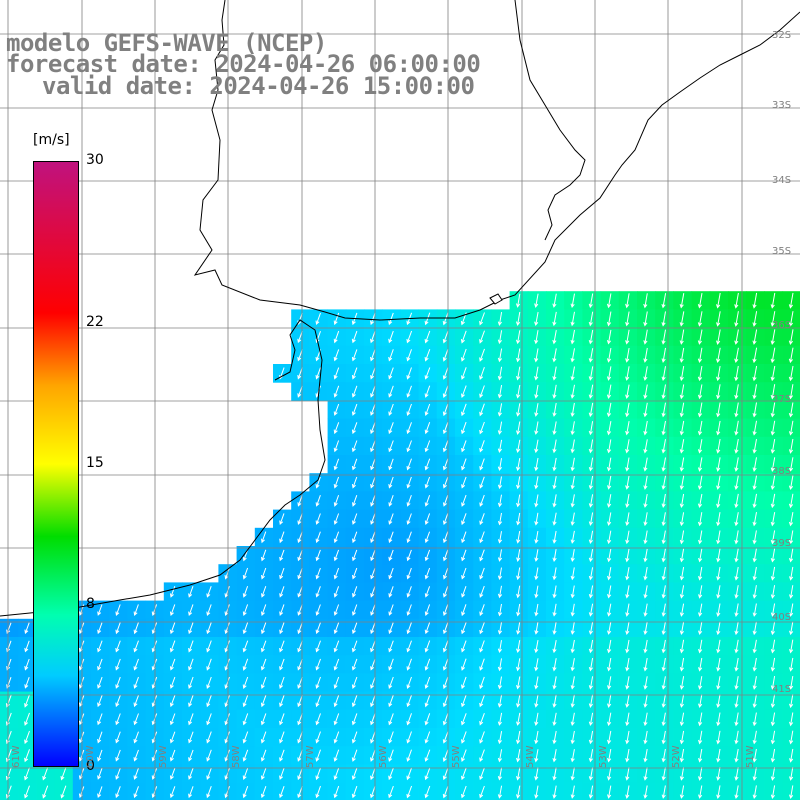 This screenshot has width=800, height=800. I want to click on forecast-date: forecast date: 2024-04-26 06:00:00, so click(243, 64).